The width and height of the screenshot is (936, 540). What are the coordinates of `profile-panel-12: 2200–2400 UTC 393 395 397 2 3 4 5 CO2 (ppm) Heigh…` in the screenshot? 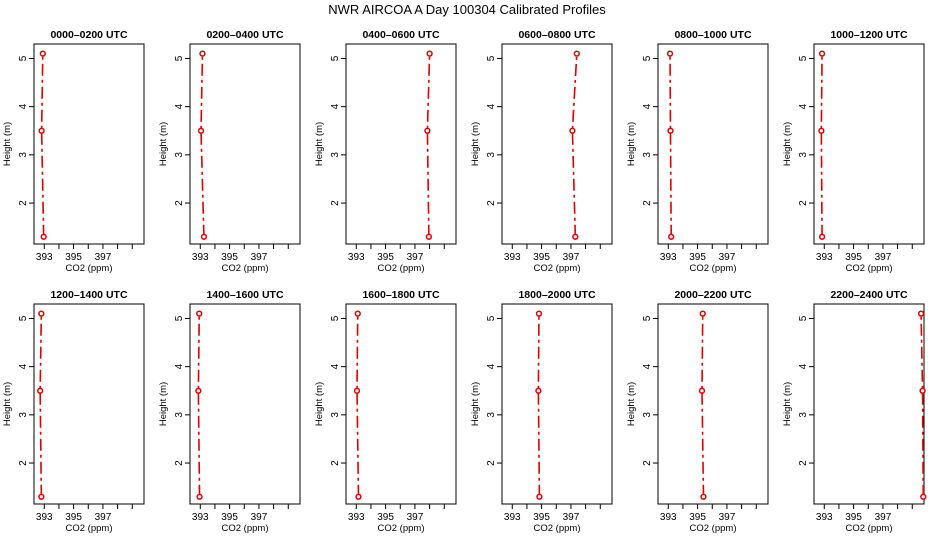 It's located at (854, 411).